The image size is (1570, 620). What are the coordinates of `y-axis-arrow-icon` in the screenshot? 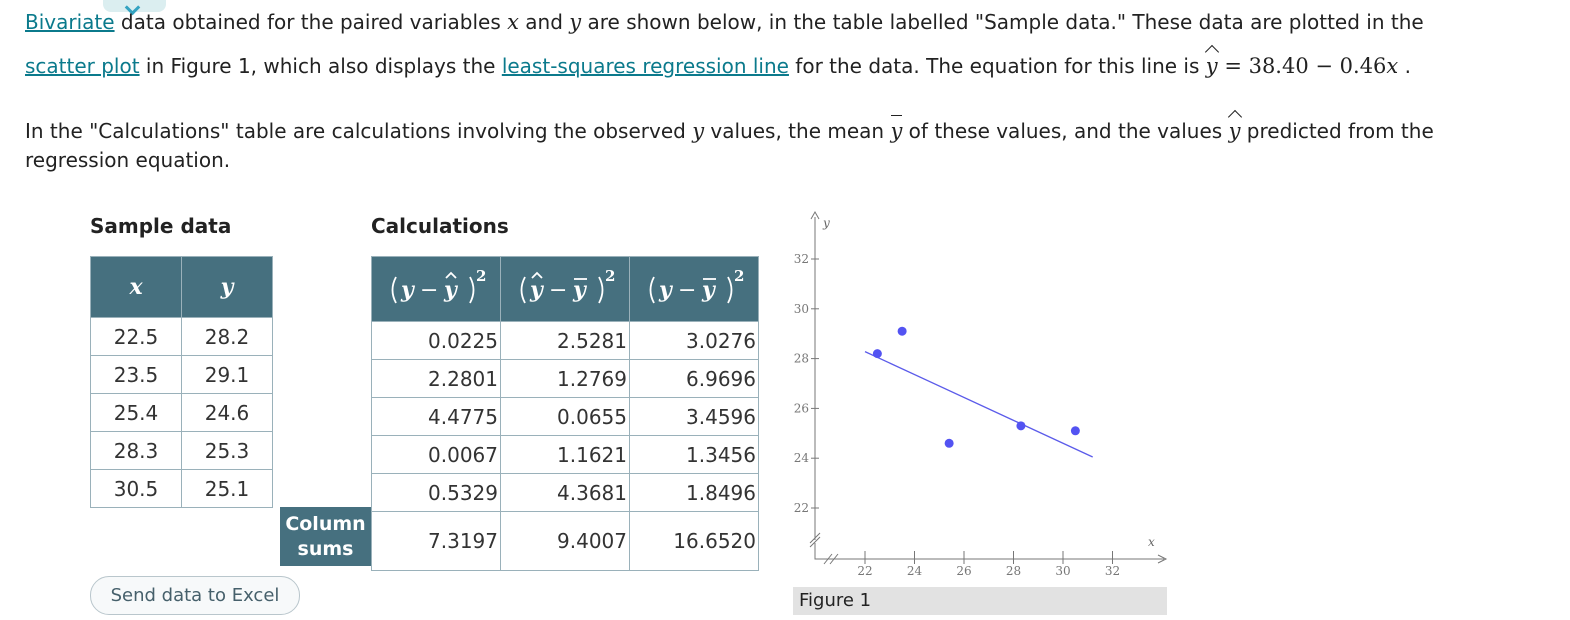 It's located at (815, 215).